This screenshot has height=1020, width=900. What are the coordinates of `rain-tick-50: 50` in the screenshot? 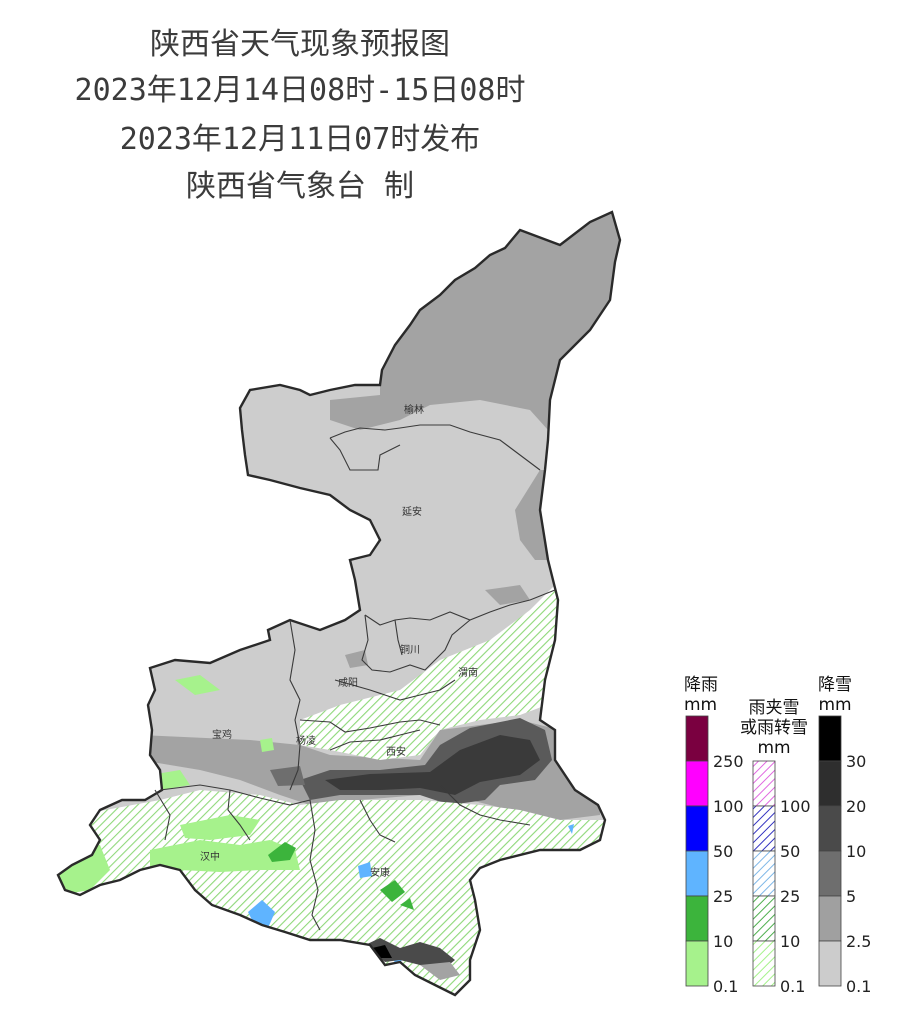 It's located at (723, 851).